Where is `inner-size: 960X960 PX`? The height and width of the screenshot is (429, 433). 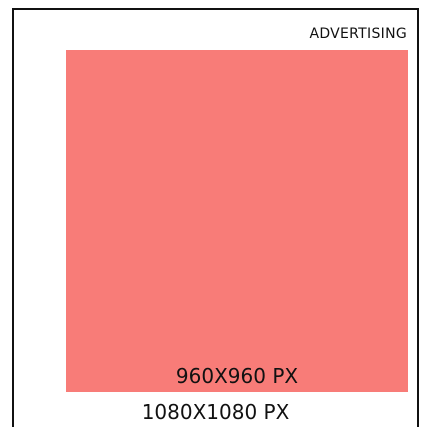 inner-size: 960X960 PX is located at coordinates (237, 376).